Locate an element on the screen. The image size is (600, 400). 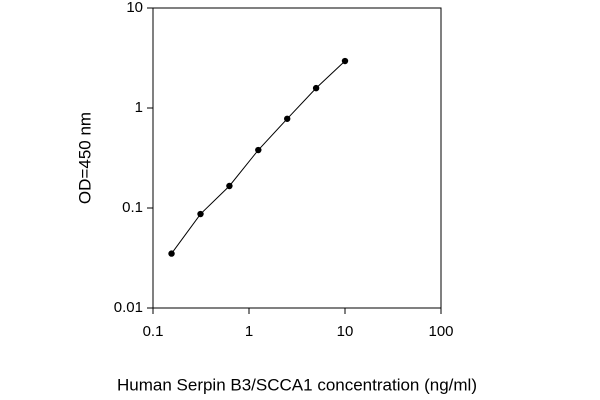
y-tick-label: 0.1 is located at coordinates (132, 207).